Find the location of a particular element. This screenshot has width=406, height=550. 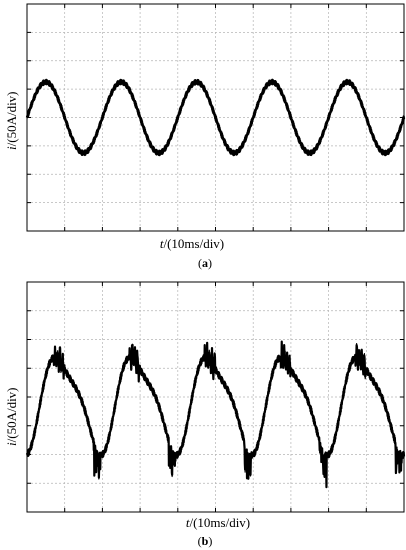

chart-a-series-0-line is located at coordinates (215, 117).